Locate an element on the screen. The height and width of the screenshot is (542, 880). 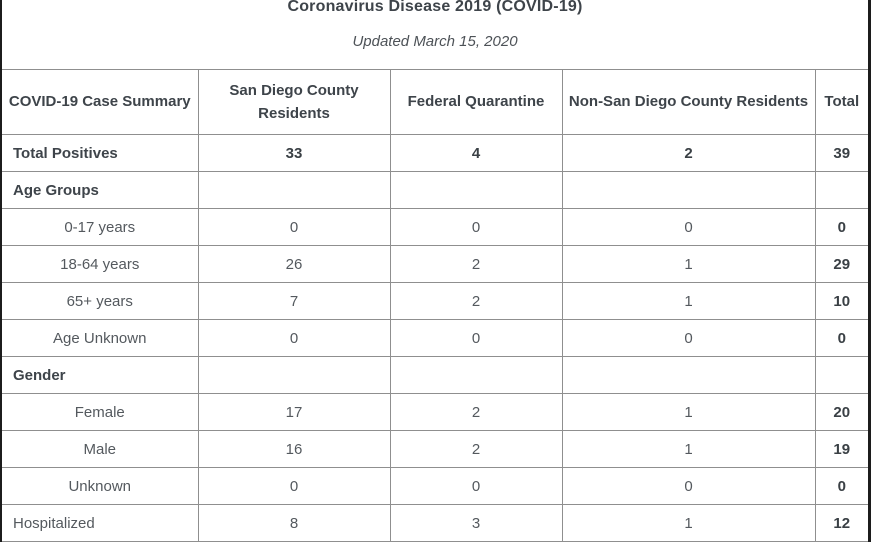
table-row: Age Unknown 0 0 0 0 is located at coordinates (435, 338).